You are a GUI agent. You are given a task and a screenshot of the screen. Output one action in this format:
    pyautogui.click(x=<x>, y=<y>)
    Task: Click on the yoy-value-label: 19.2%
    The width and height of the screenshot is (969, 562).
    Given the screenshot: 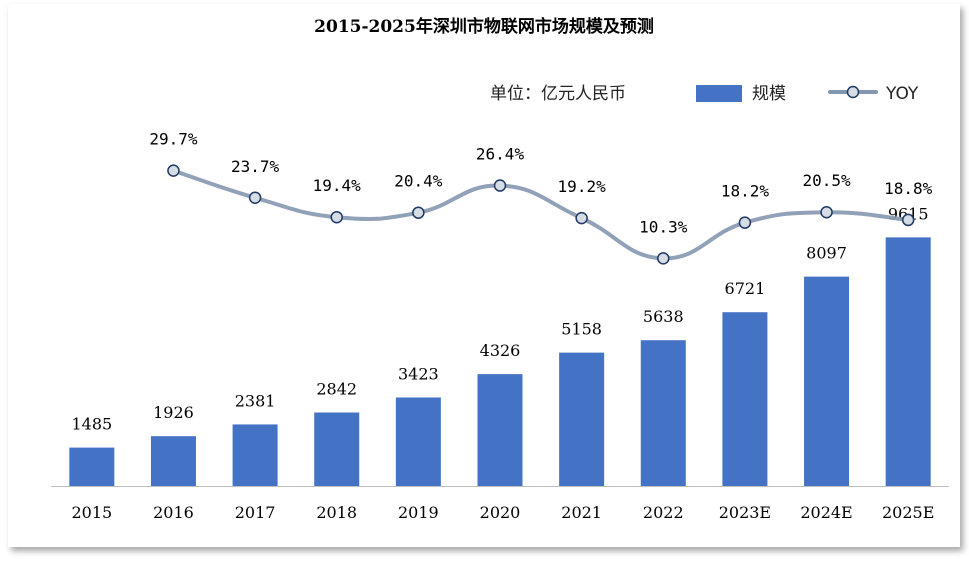 What is the action you would take?
    pyautogui.click(x=582, y=186)
    